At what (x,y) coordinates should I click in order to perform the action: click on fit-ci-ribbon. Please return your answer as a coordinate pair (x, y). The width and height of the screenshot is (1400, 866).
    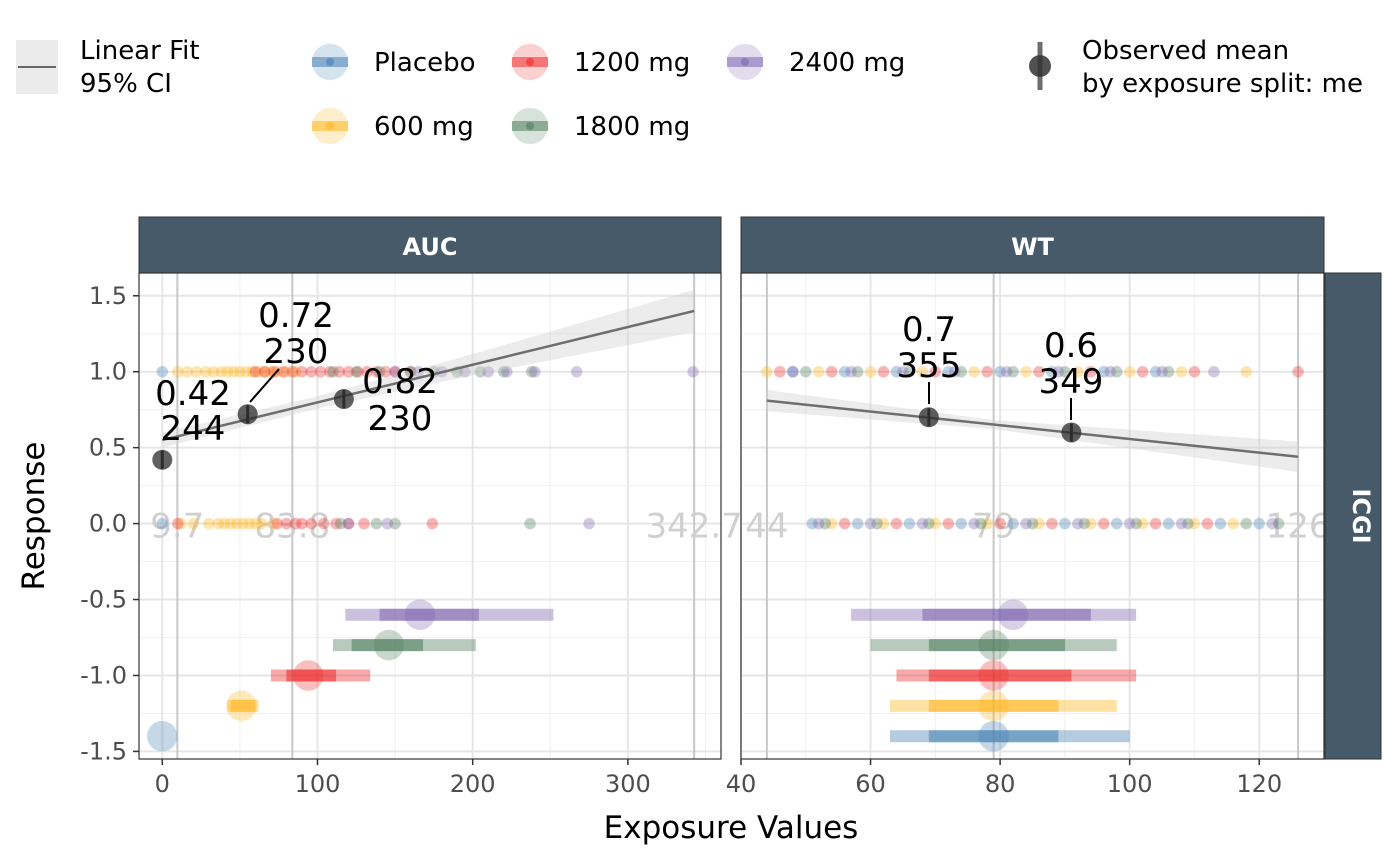
    Looking at the image, I should click on (1032, 430).